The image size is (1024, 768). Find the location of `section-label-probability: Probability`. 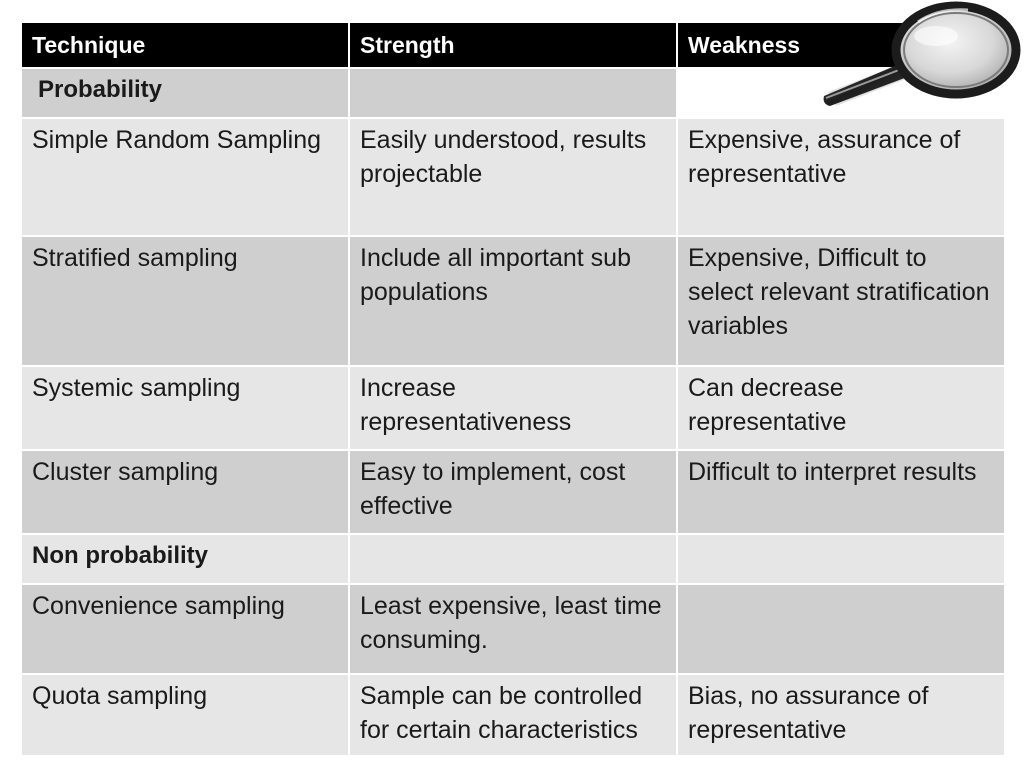

section-label-probability: Probability is located at coordinates (185, 93).